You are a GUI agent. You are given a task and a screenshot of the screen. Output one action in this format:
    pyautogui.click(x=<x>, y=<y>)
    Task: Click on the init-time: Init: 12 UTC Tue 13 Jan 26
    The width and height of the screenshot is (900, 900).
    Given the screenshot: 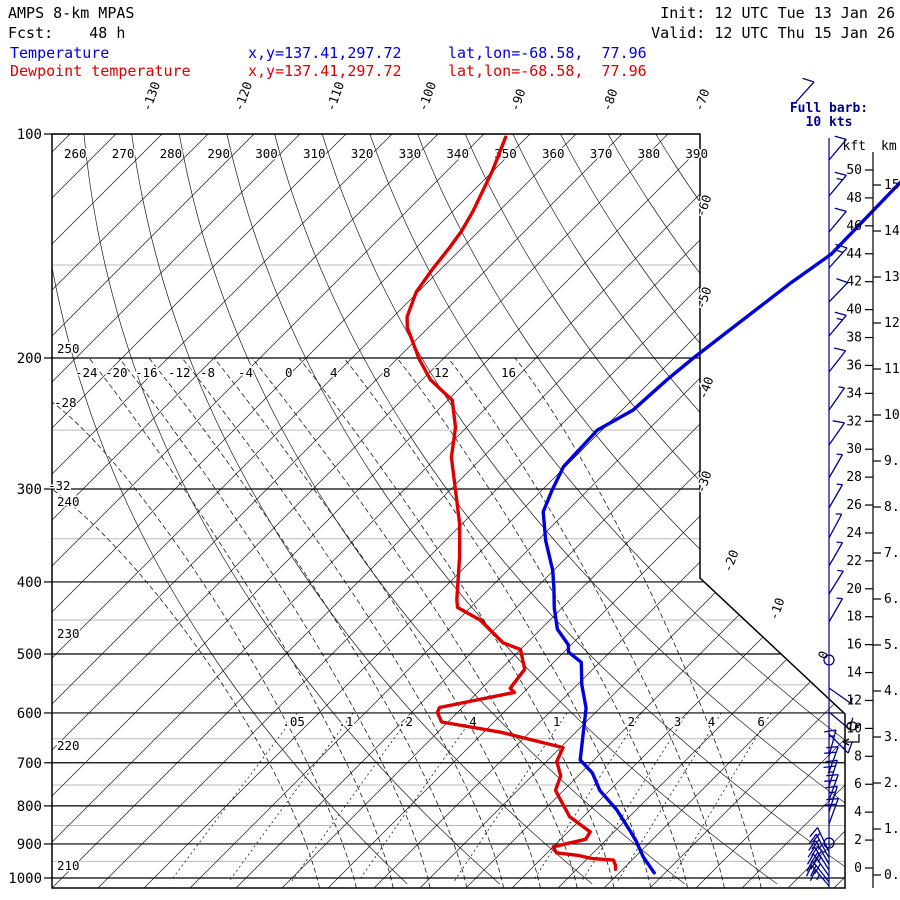 What is the action you would take?
    pyautogui.click(x=777, y=13)
    